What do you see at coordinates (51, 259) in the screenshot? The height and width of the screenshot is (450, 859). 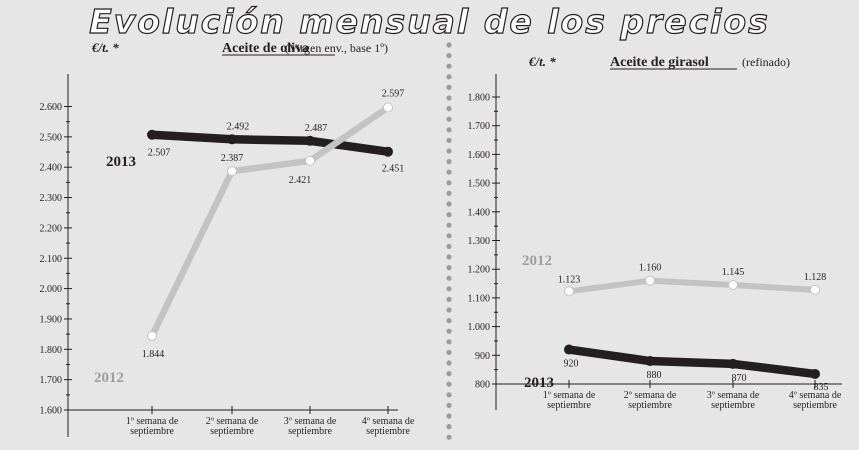 I see `y-tick-label: 2.100` at bounding box center [51, 259].